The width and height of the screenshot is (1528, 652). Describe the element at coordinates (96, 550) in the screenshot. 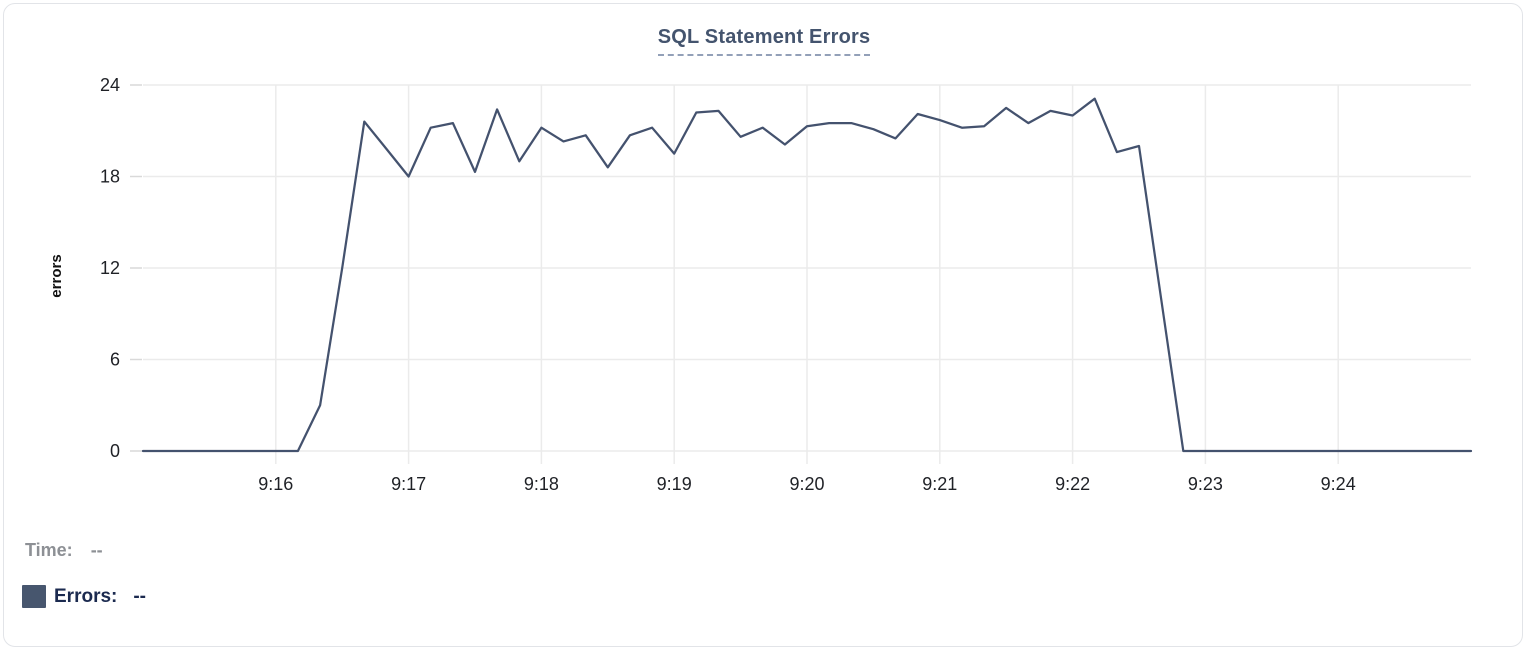

I see `time-value: --` at that location.